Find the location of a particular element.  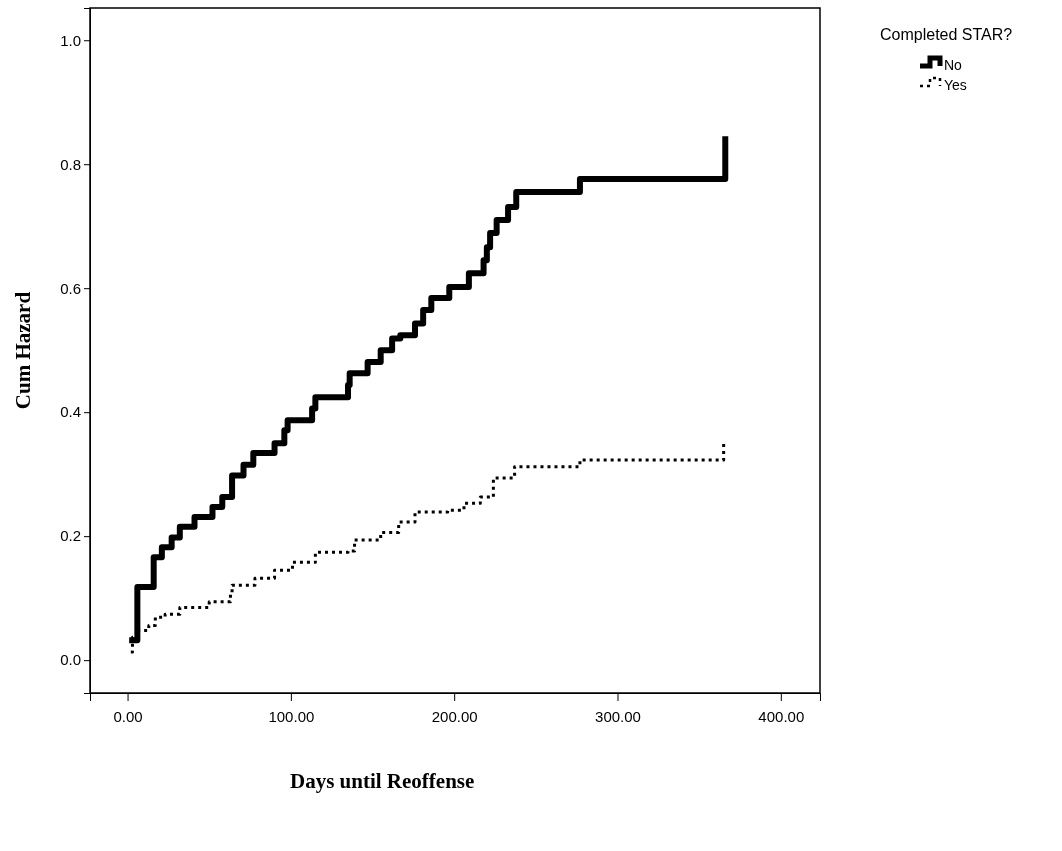

legend-label: No is located at coordinates (953, 65).